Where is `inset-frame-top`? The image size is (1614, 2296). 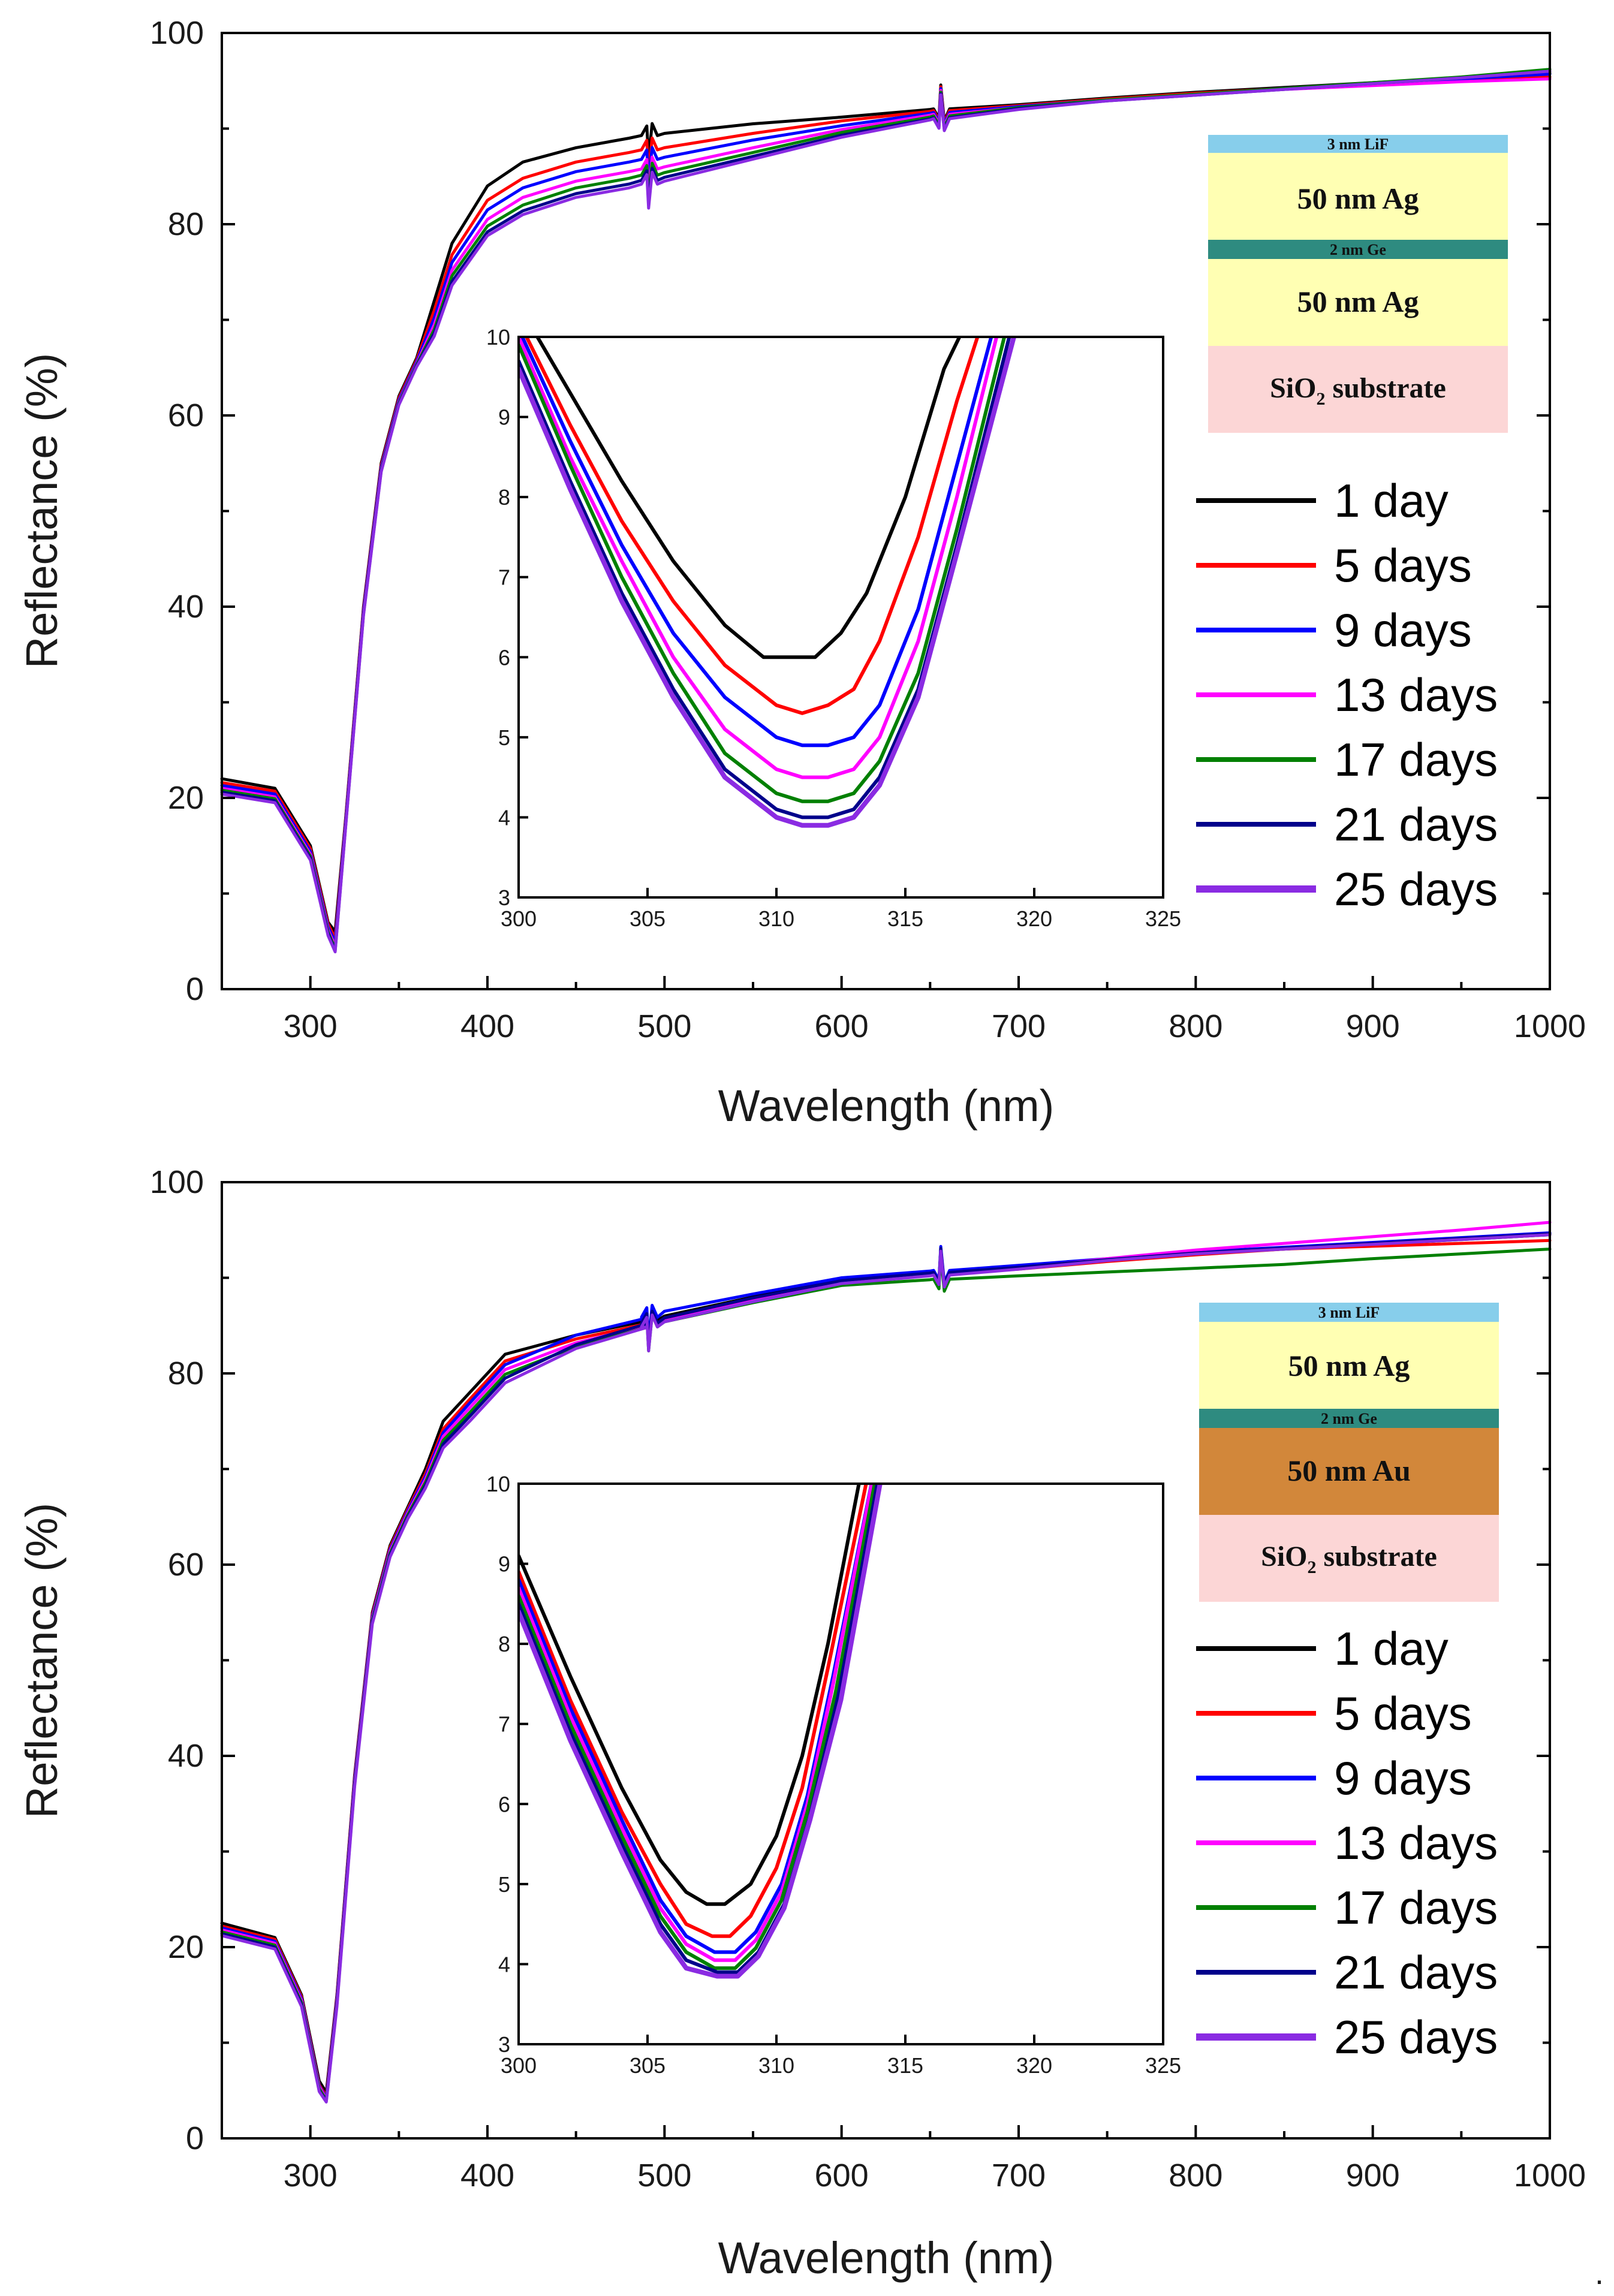
inset-frame-top is located at coordinates (840, 617).